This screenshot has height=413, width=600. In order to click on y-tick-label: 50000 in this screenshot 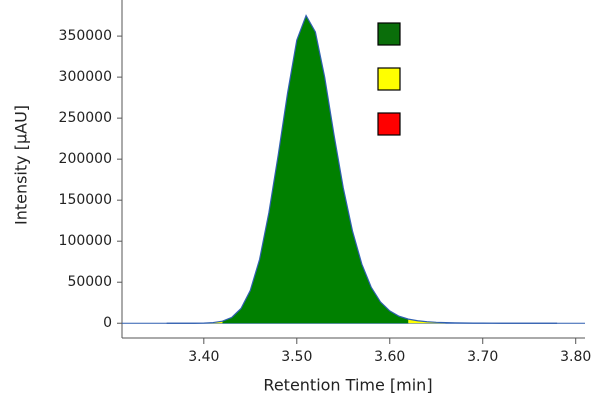, I will do `click(89, 282)`.